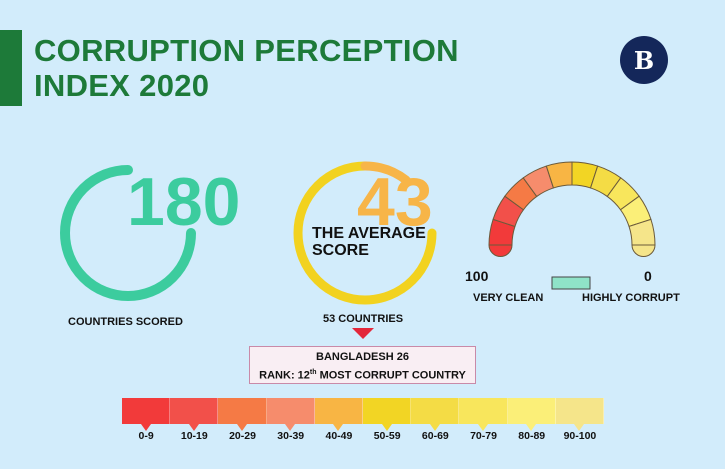 This screenshot has height=469, width=725. I want to click on title-accent-bar, so click(11, 68).